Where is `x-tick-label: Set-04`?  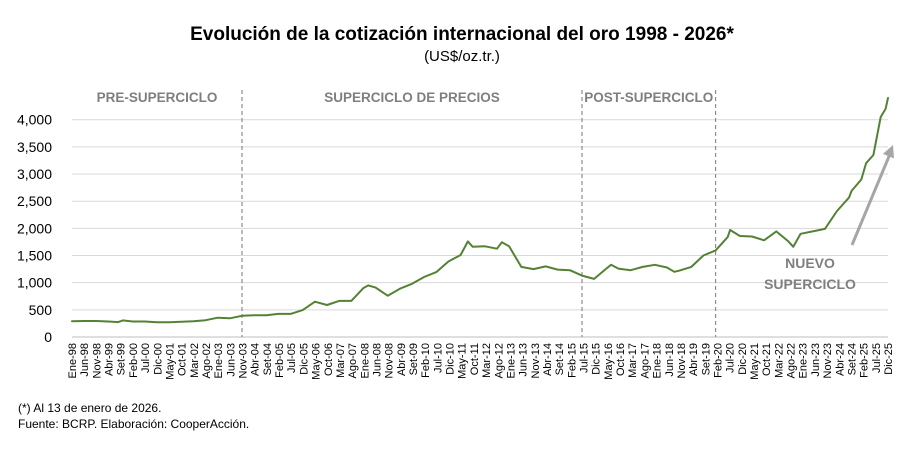
x-tick-label: Set-04 is located at coordinates (268, 359).